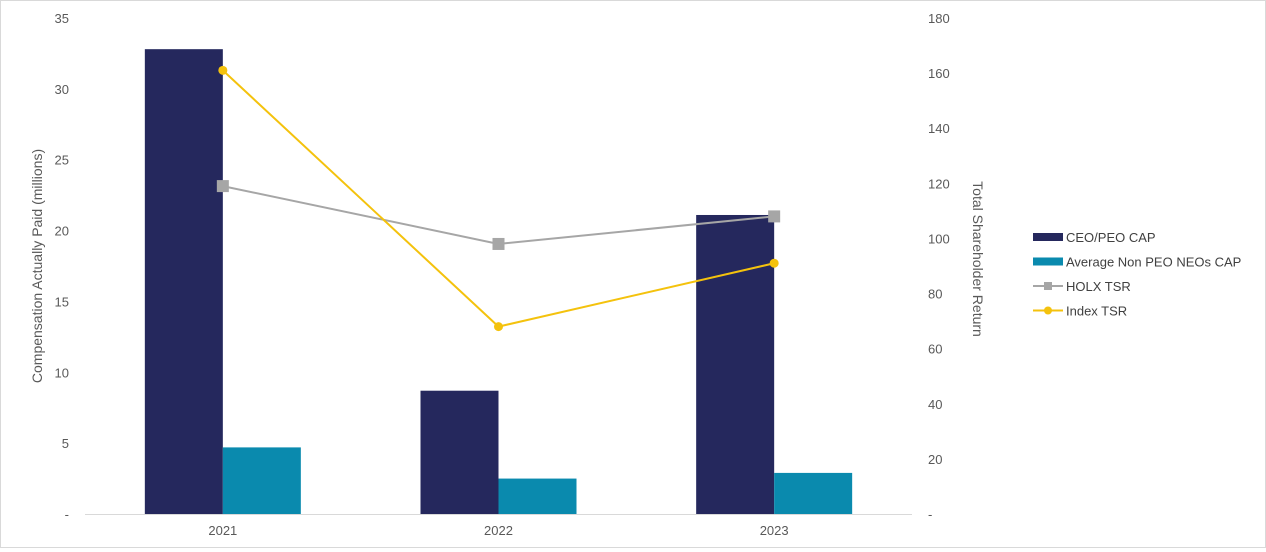 This screenshot has height=552, width=1266. I want to click on y-tick-label: 5, so click(65, 443).